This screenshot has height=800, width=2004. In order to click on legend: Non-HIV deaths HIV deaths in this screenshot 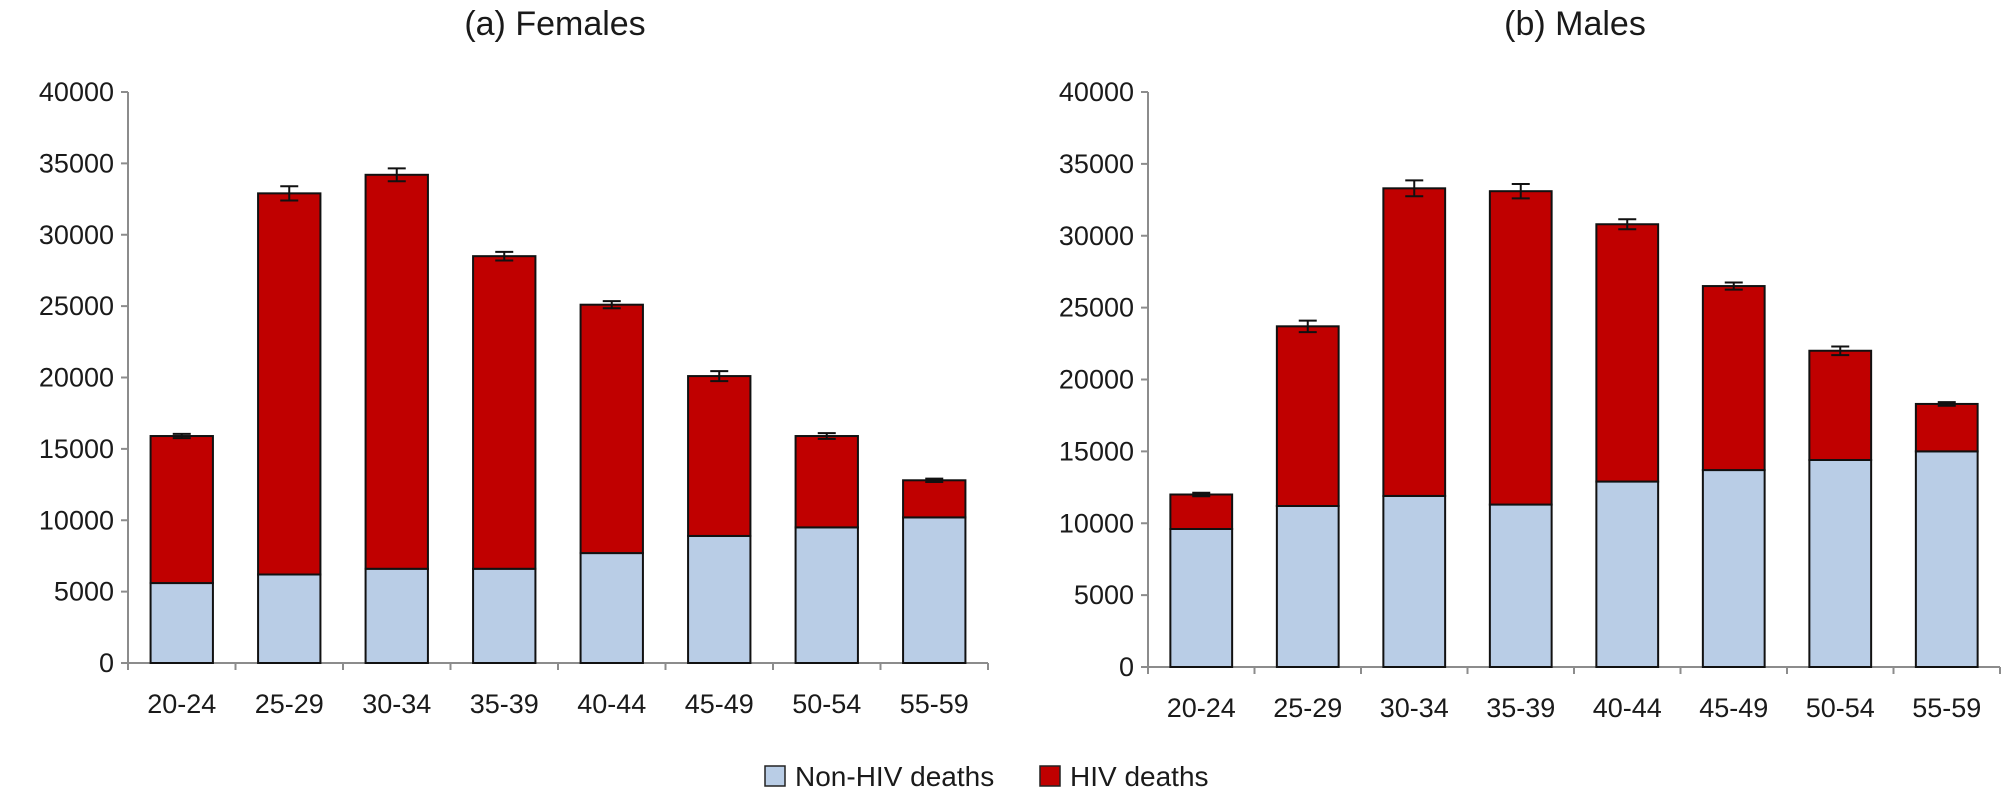, I will do `click(986, 776)`.